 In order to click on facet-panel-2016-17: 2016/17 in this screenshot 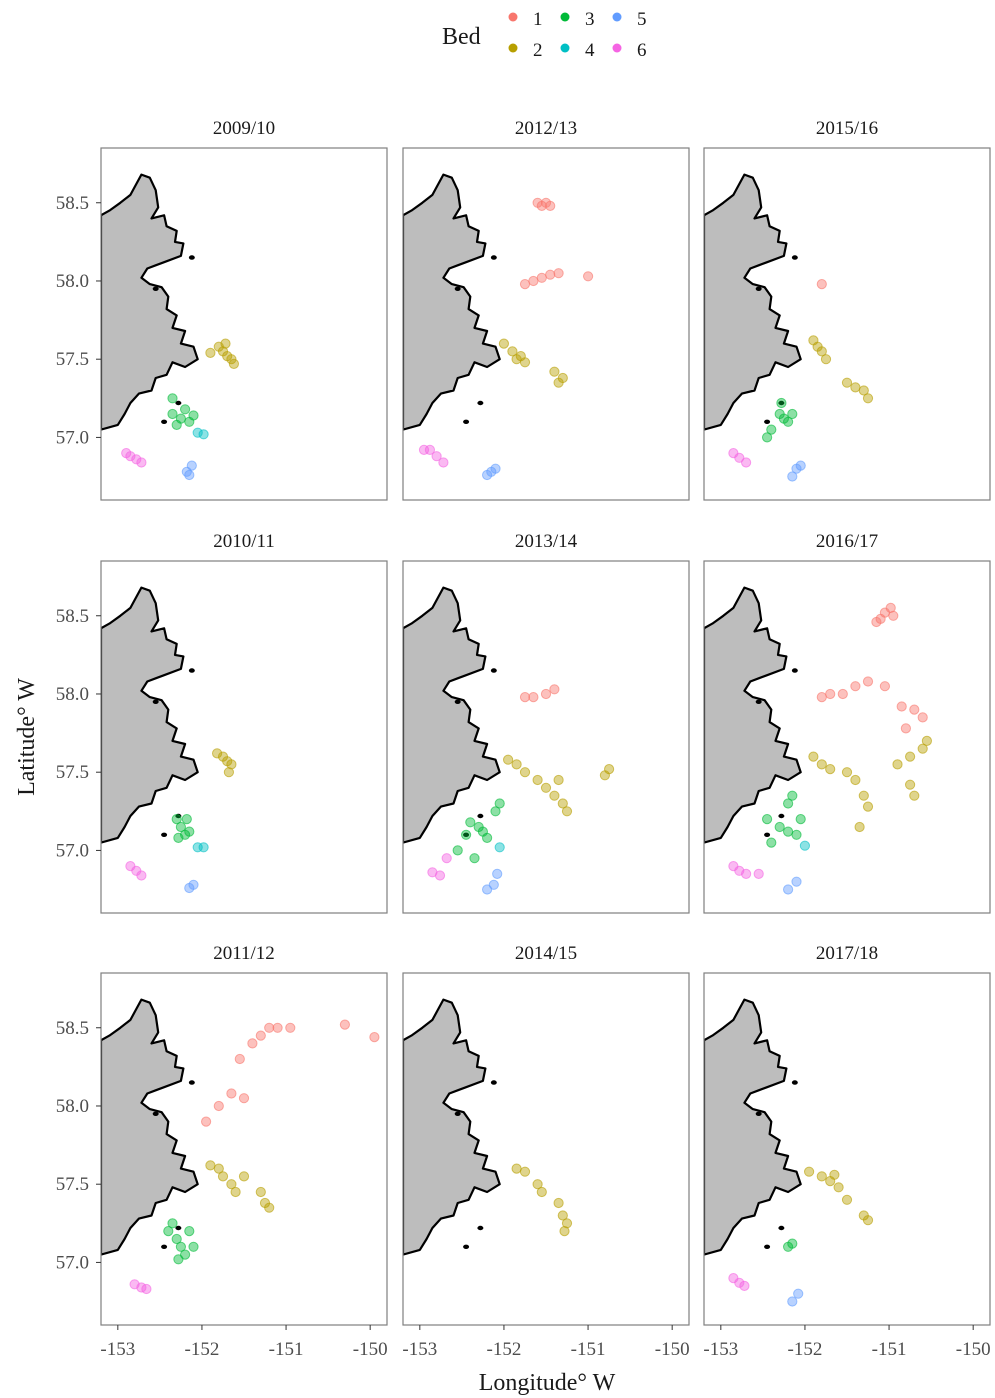, I will do `click(847, 722)`.